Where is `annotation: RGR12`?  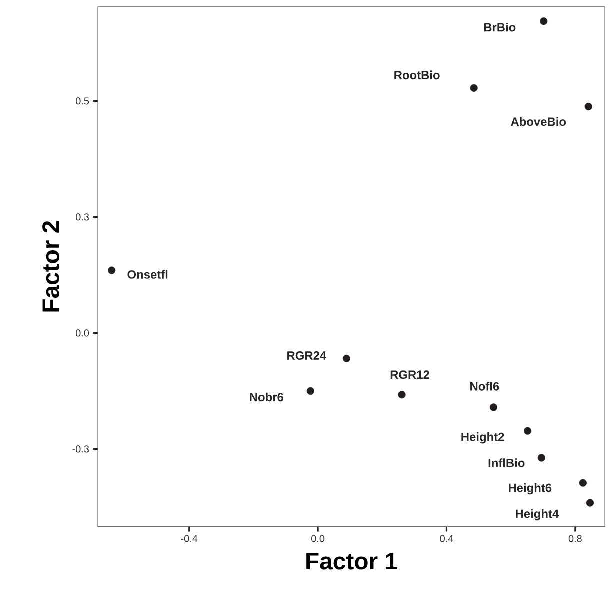
annotation: RGR12 is located at coordinates (410, 375).